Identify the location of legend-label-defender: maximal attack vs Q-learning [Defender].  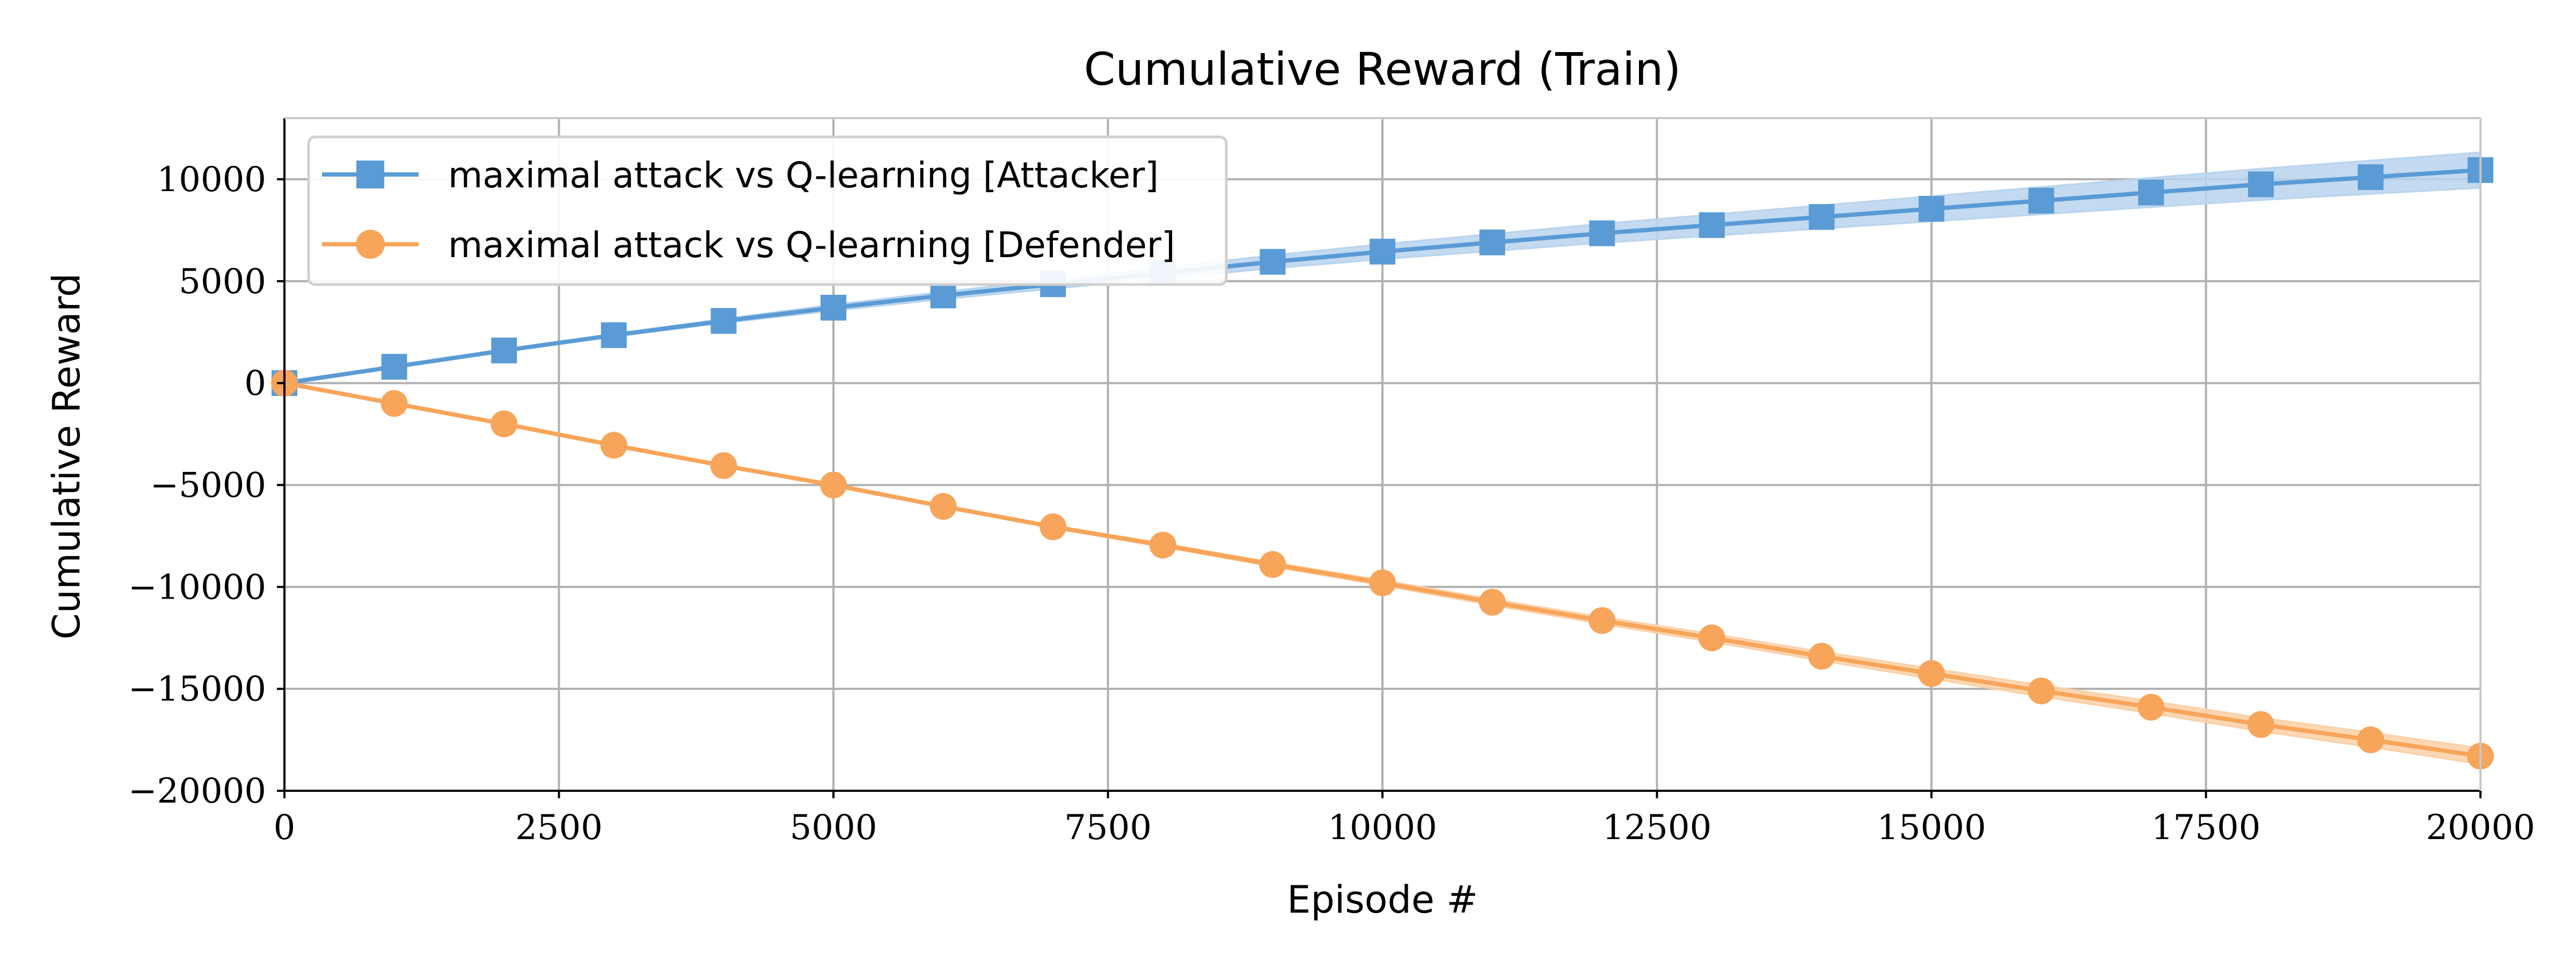
(811, 245).